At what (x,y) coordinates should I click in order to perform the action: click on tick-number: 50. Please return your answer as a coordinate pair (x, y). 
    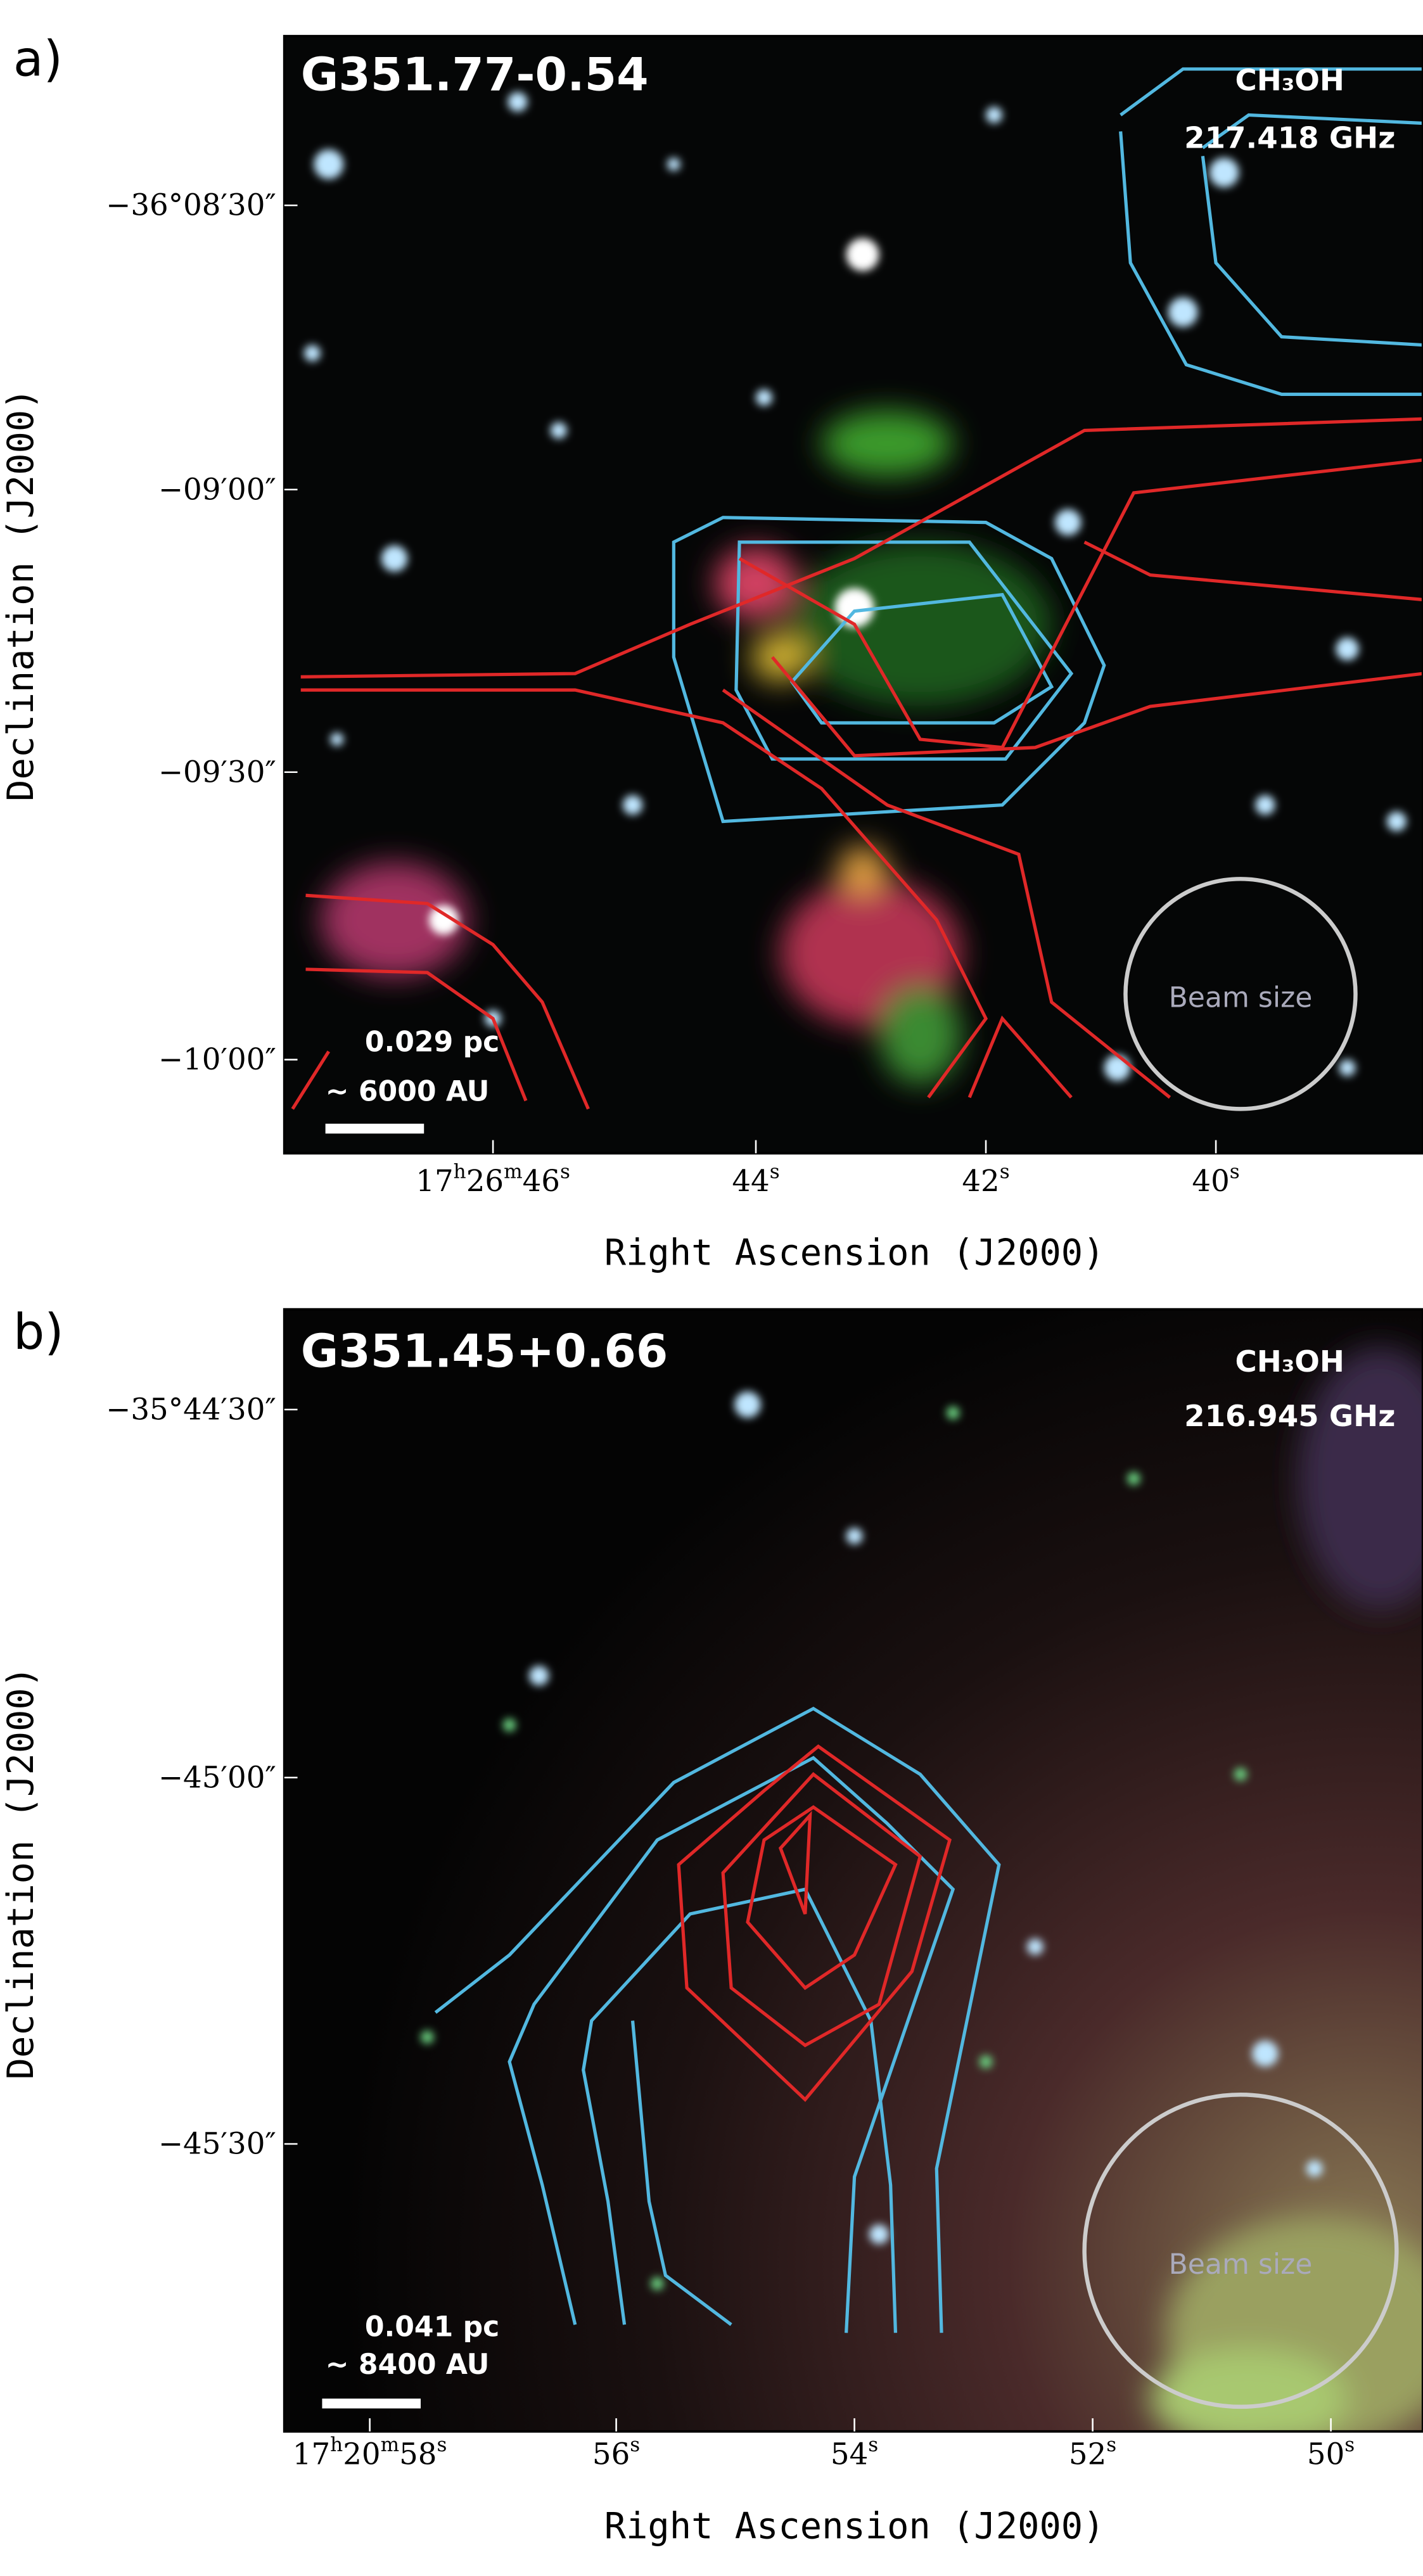
    Looking at the image, I should click on (1325, 2455).